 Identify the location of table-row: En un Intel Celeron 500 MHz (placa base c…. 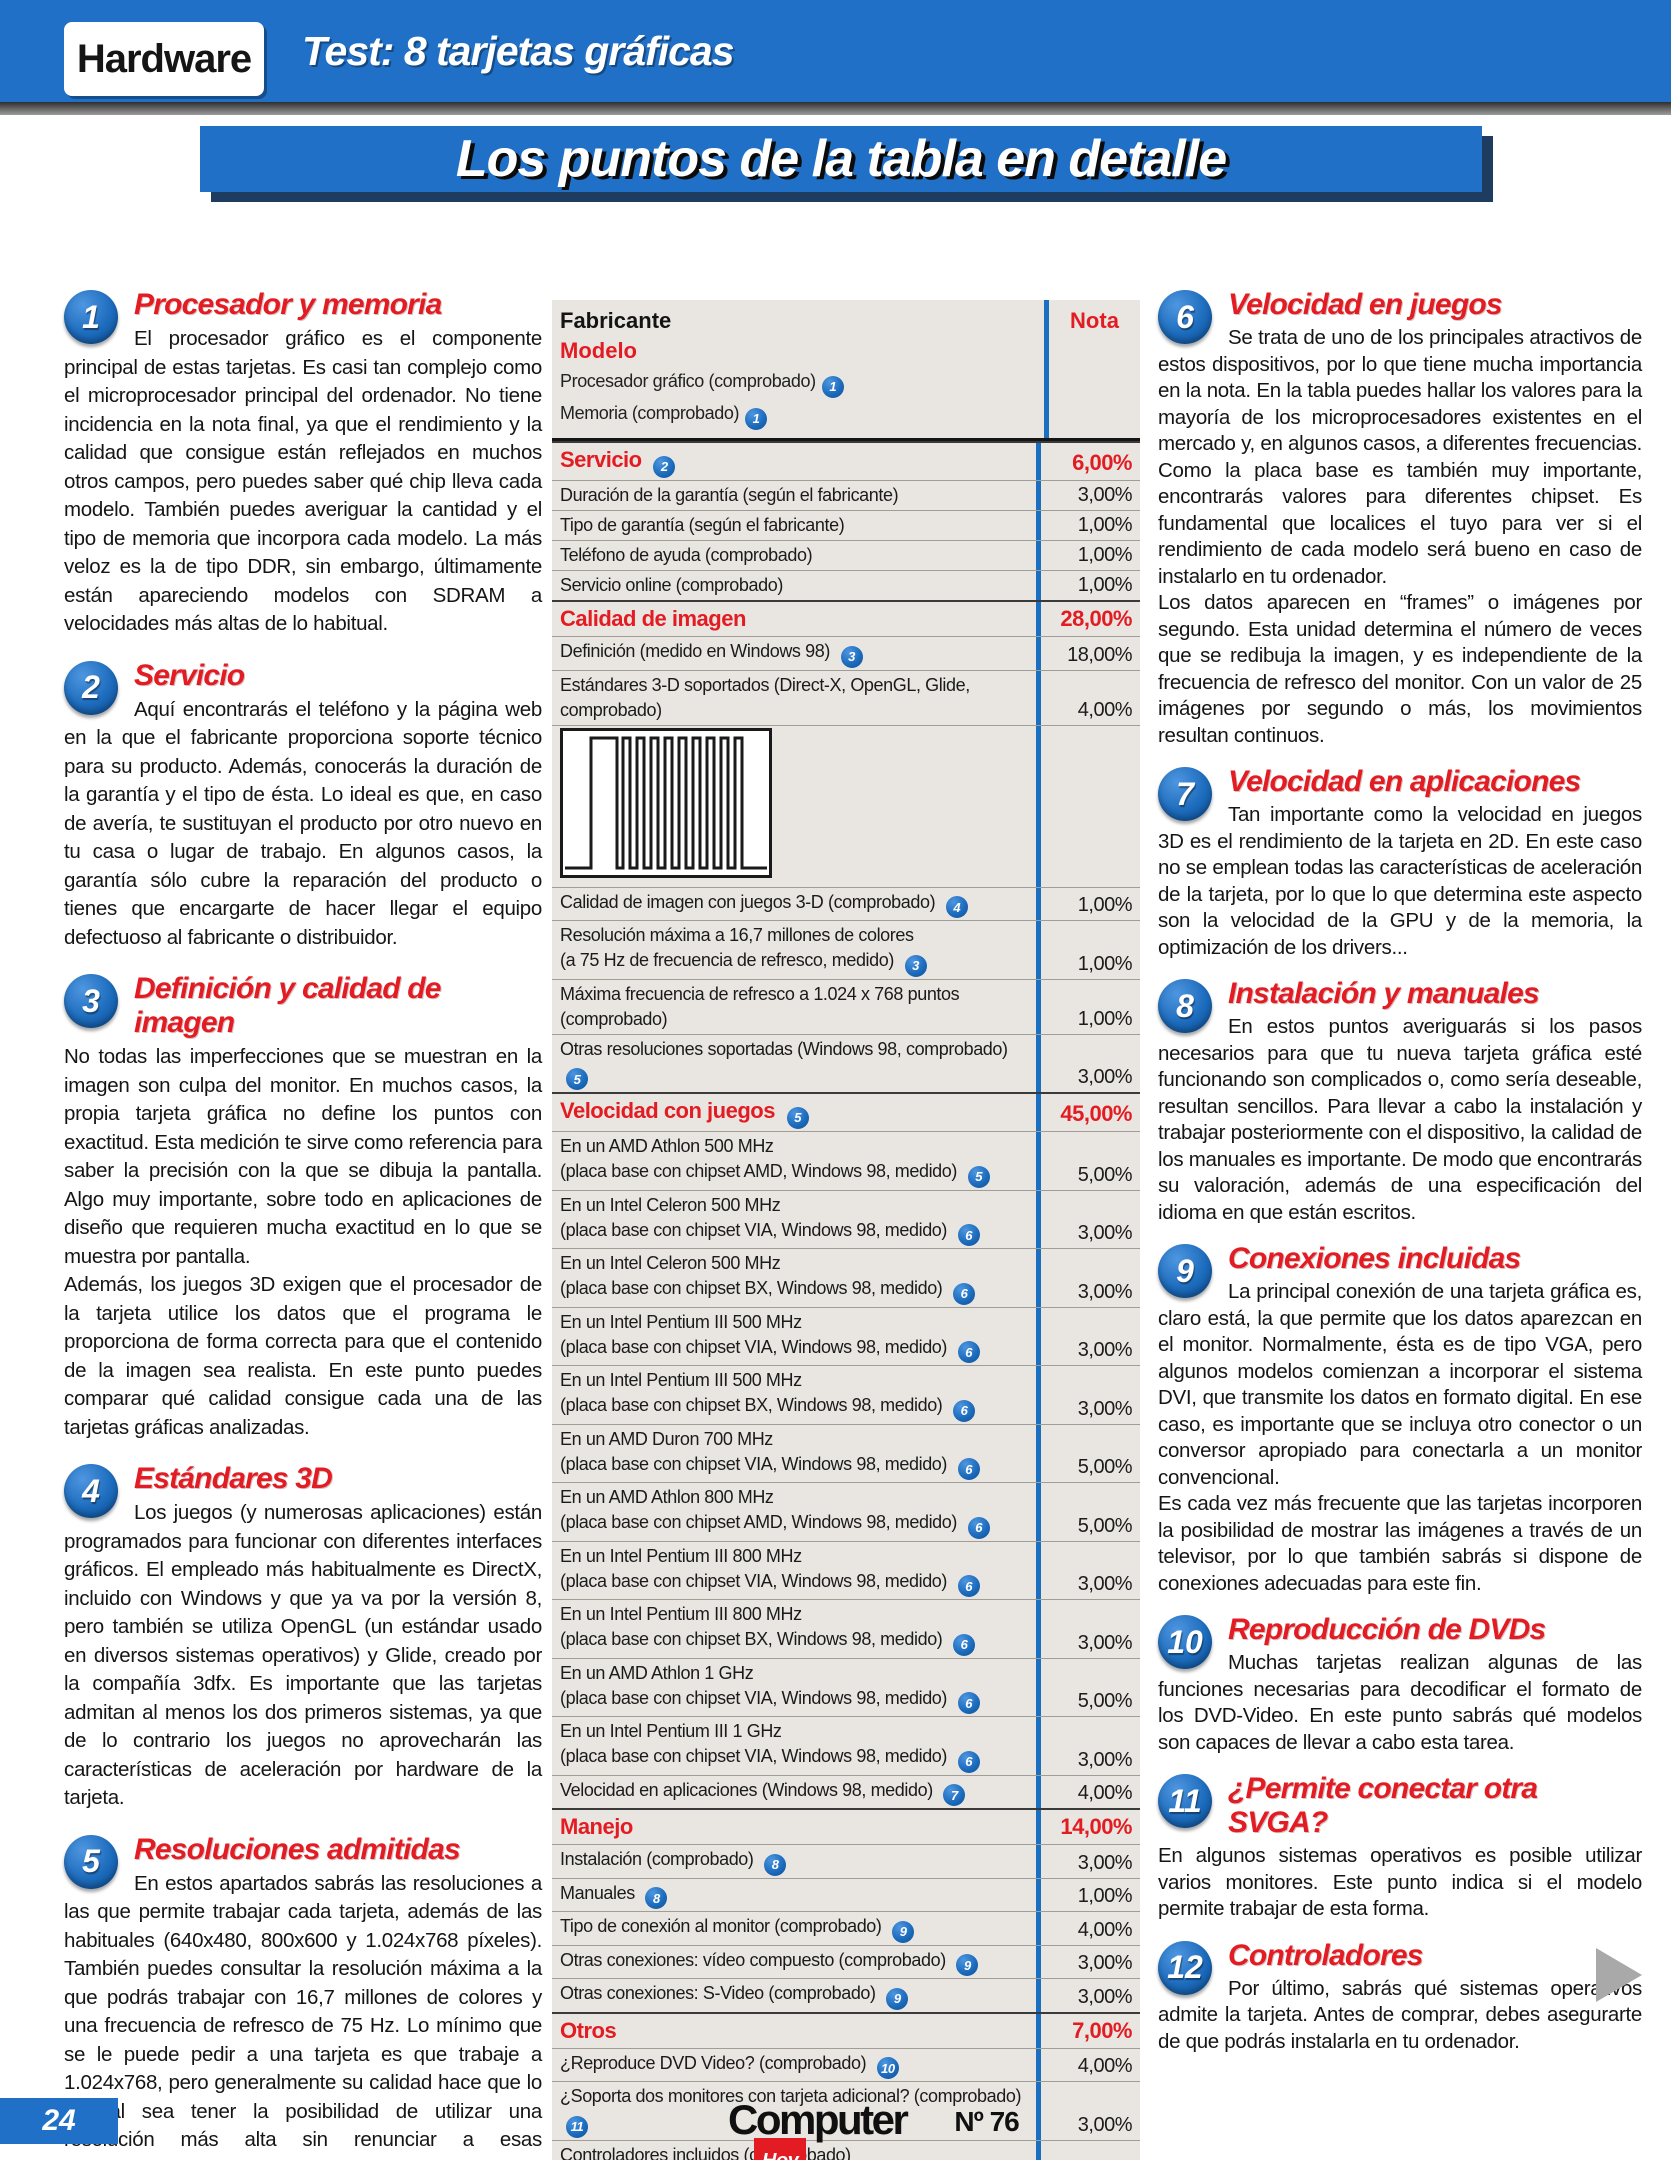
(846, 1277).